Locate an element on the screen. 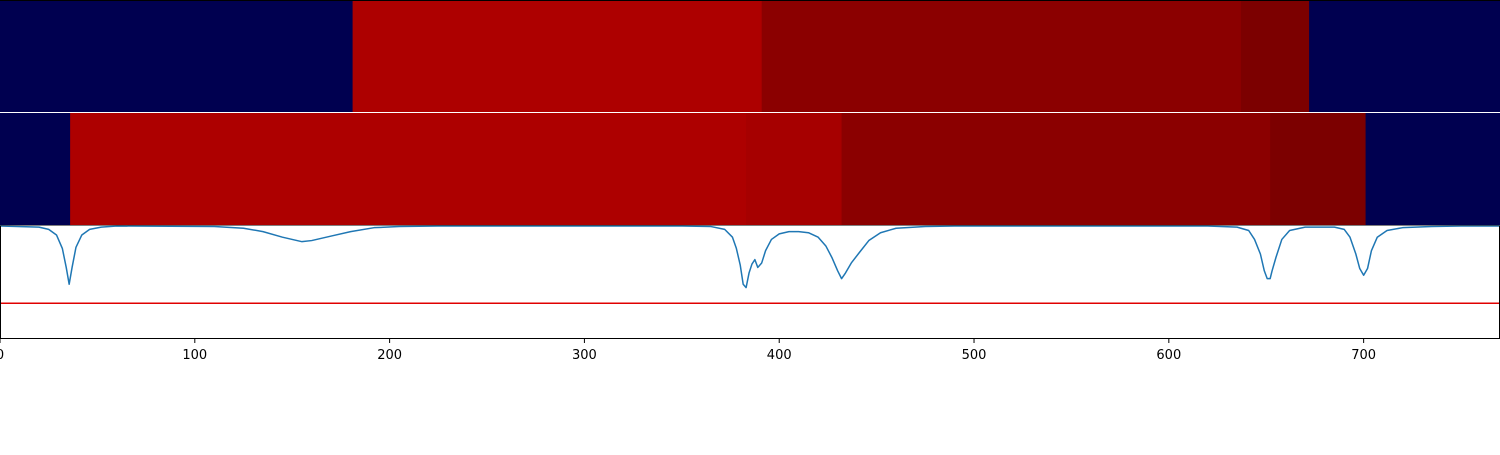 The width and height of the screenshot is (1500, 455). signal-series-line is located at coordinates (750, 257).